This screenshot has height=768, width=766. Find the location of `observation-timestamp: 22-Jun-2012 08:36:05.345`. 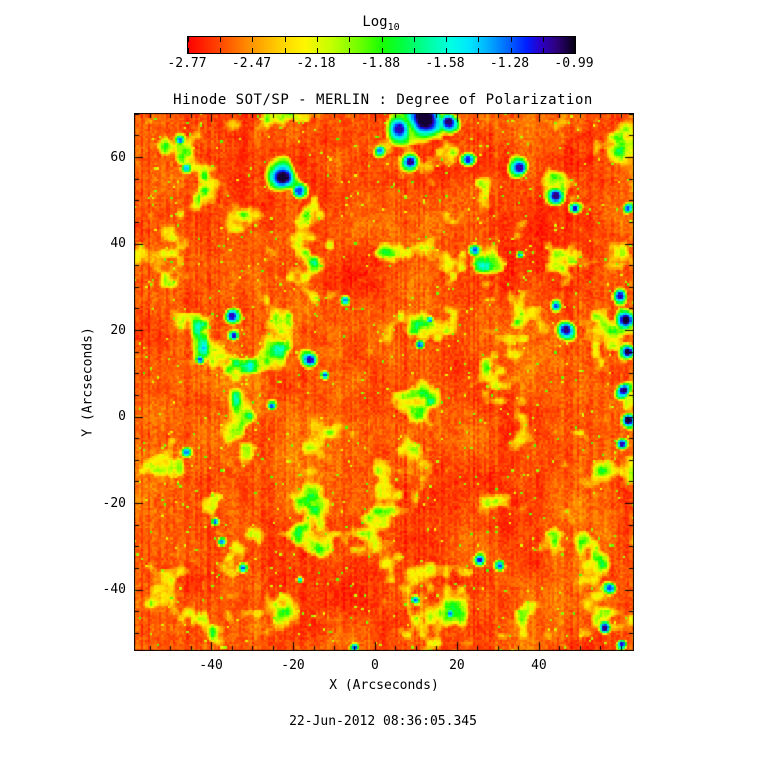

observation-timestamp: 22-Jun-2012 08:36:05.345 is located at coordinates (383, 721).